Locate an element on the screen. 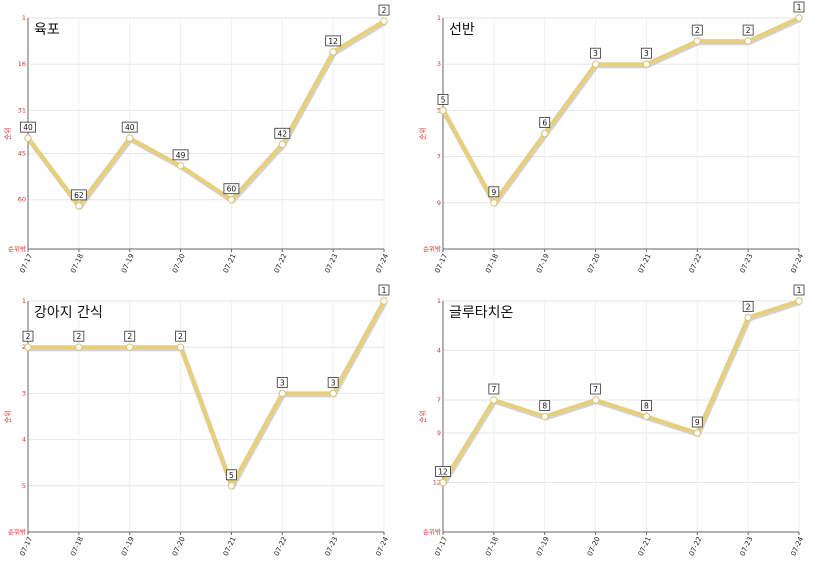 This screenshot has width=830, height=565. chart-title: 글루타치온 is located at coordinates (481, 313).